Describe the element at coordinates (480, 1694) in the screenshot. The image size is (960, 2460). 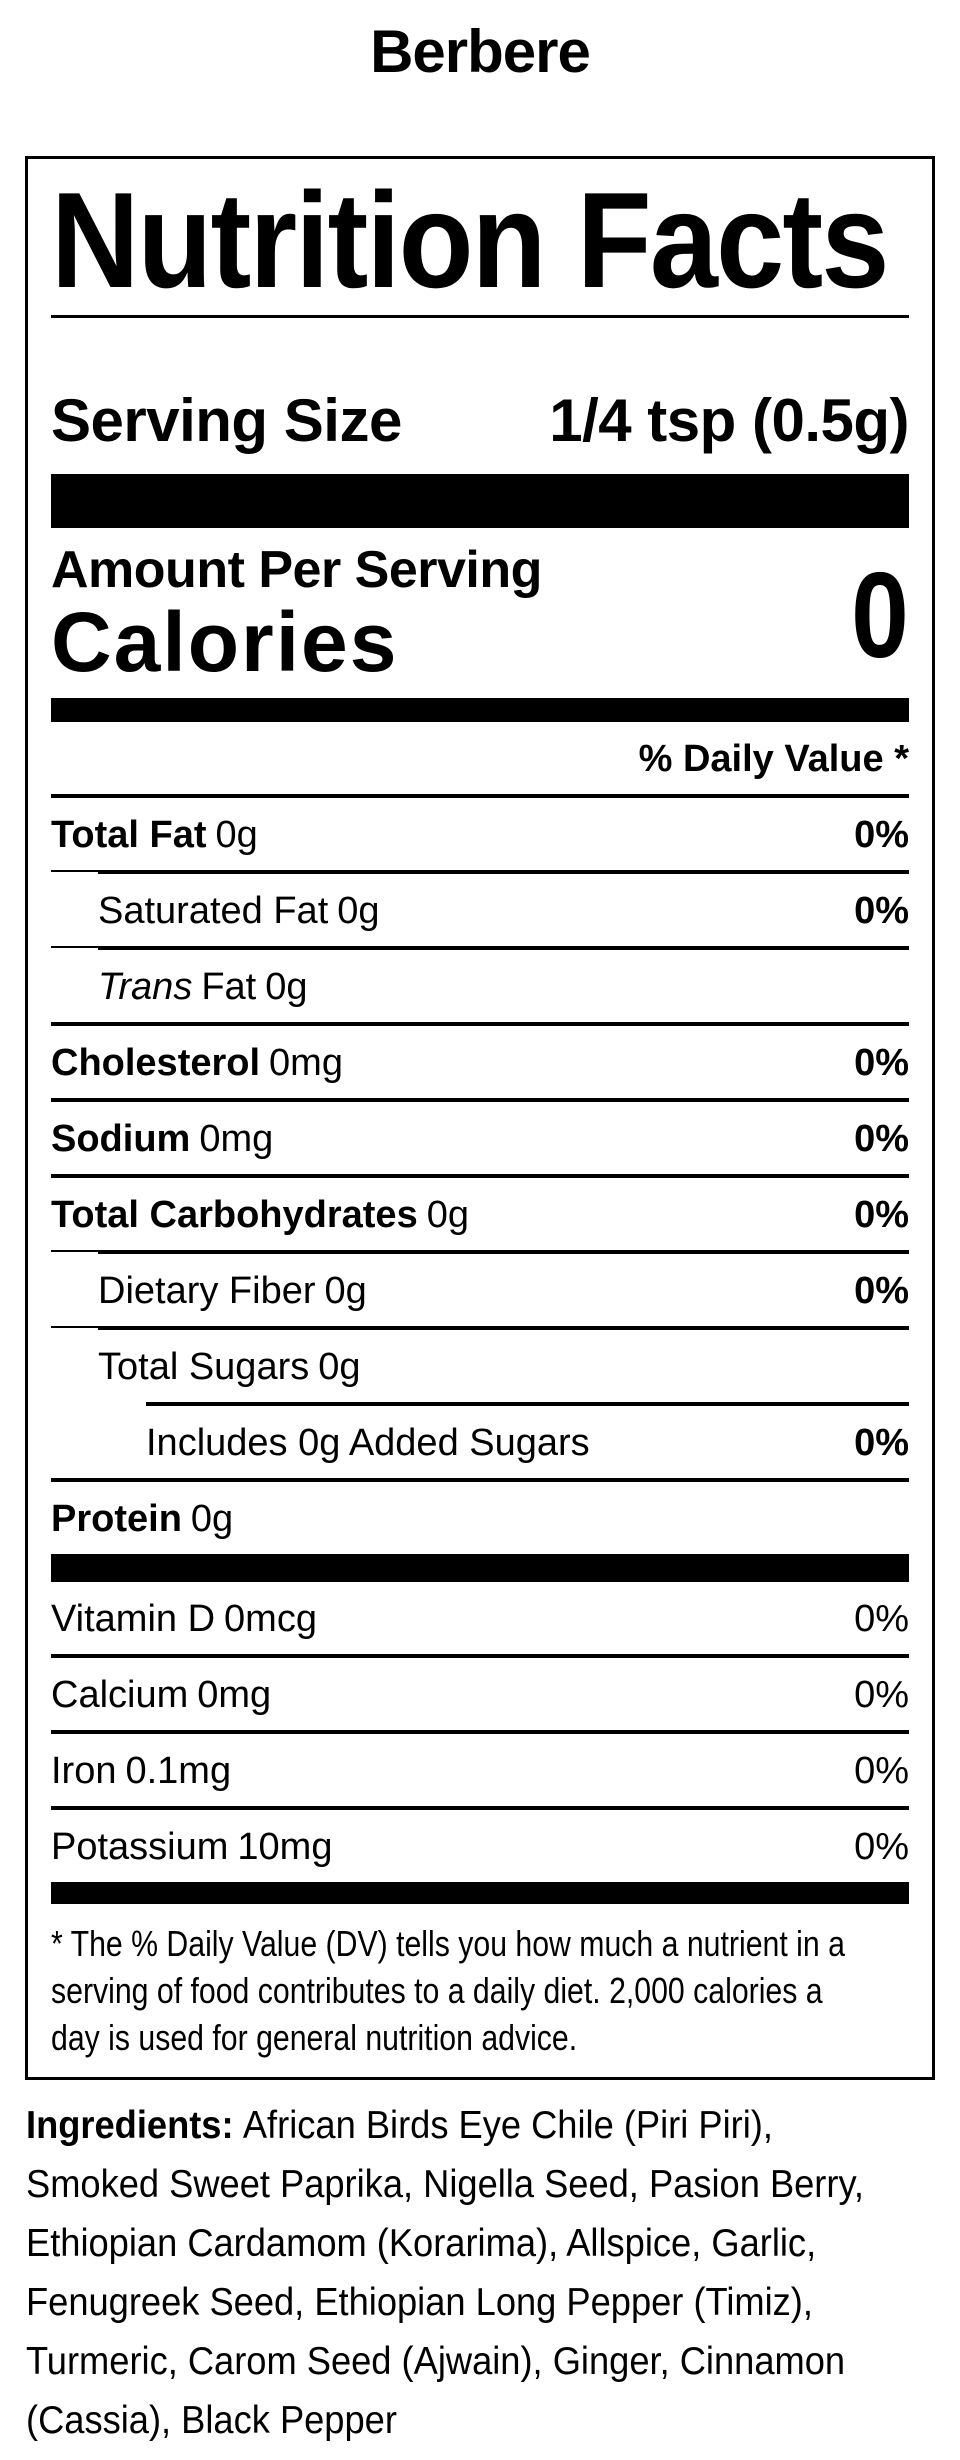
I see `nutrient-row-calcium: Calcium 0mg 0%` at that location.